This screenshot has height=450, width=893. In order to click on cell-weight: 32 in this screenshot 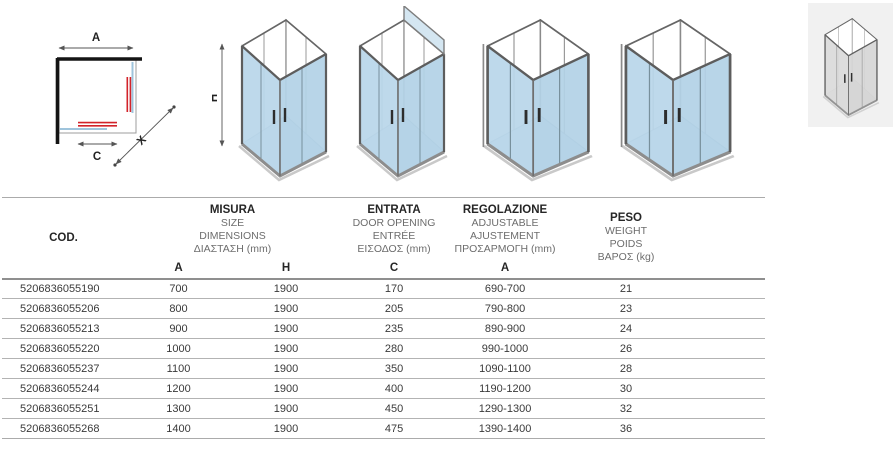, I will do `click(626, 408)`.